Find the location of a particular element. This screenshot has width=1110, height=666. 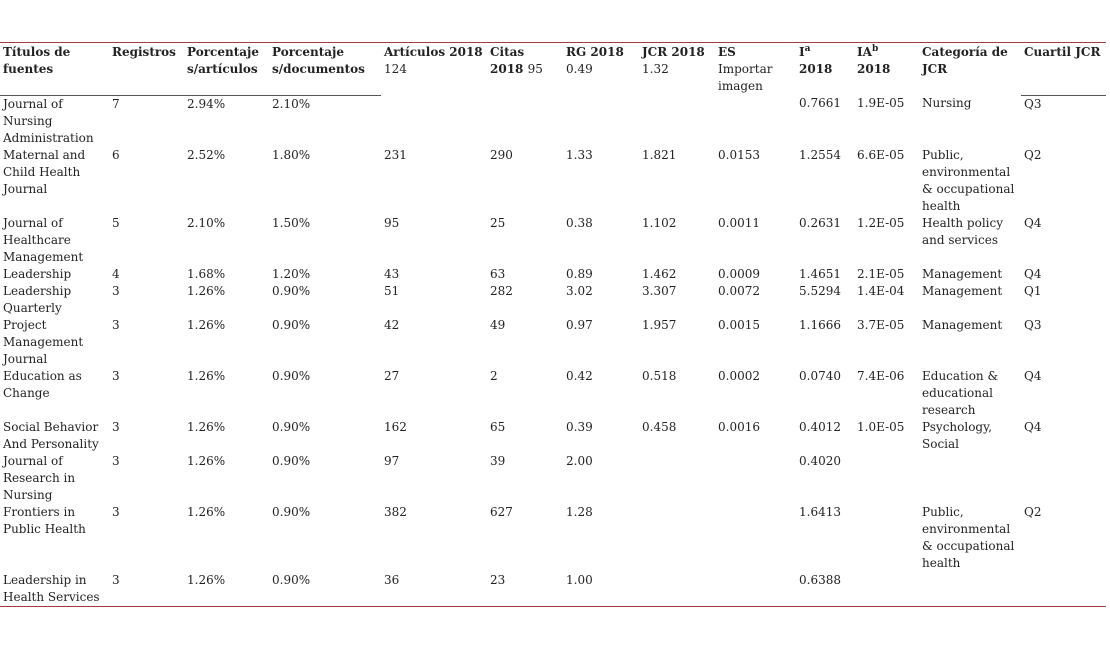

header-cell: Citas 2018 95 is located at coordinates (525, 69).